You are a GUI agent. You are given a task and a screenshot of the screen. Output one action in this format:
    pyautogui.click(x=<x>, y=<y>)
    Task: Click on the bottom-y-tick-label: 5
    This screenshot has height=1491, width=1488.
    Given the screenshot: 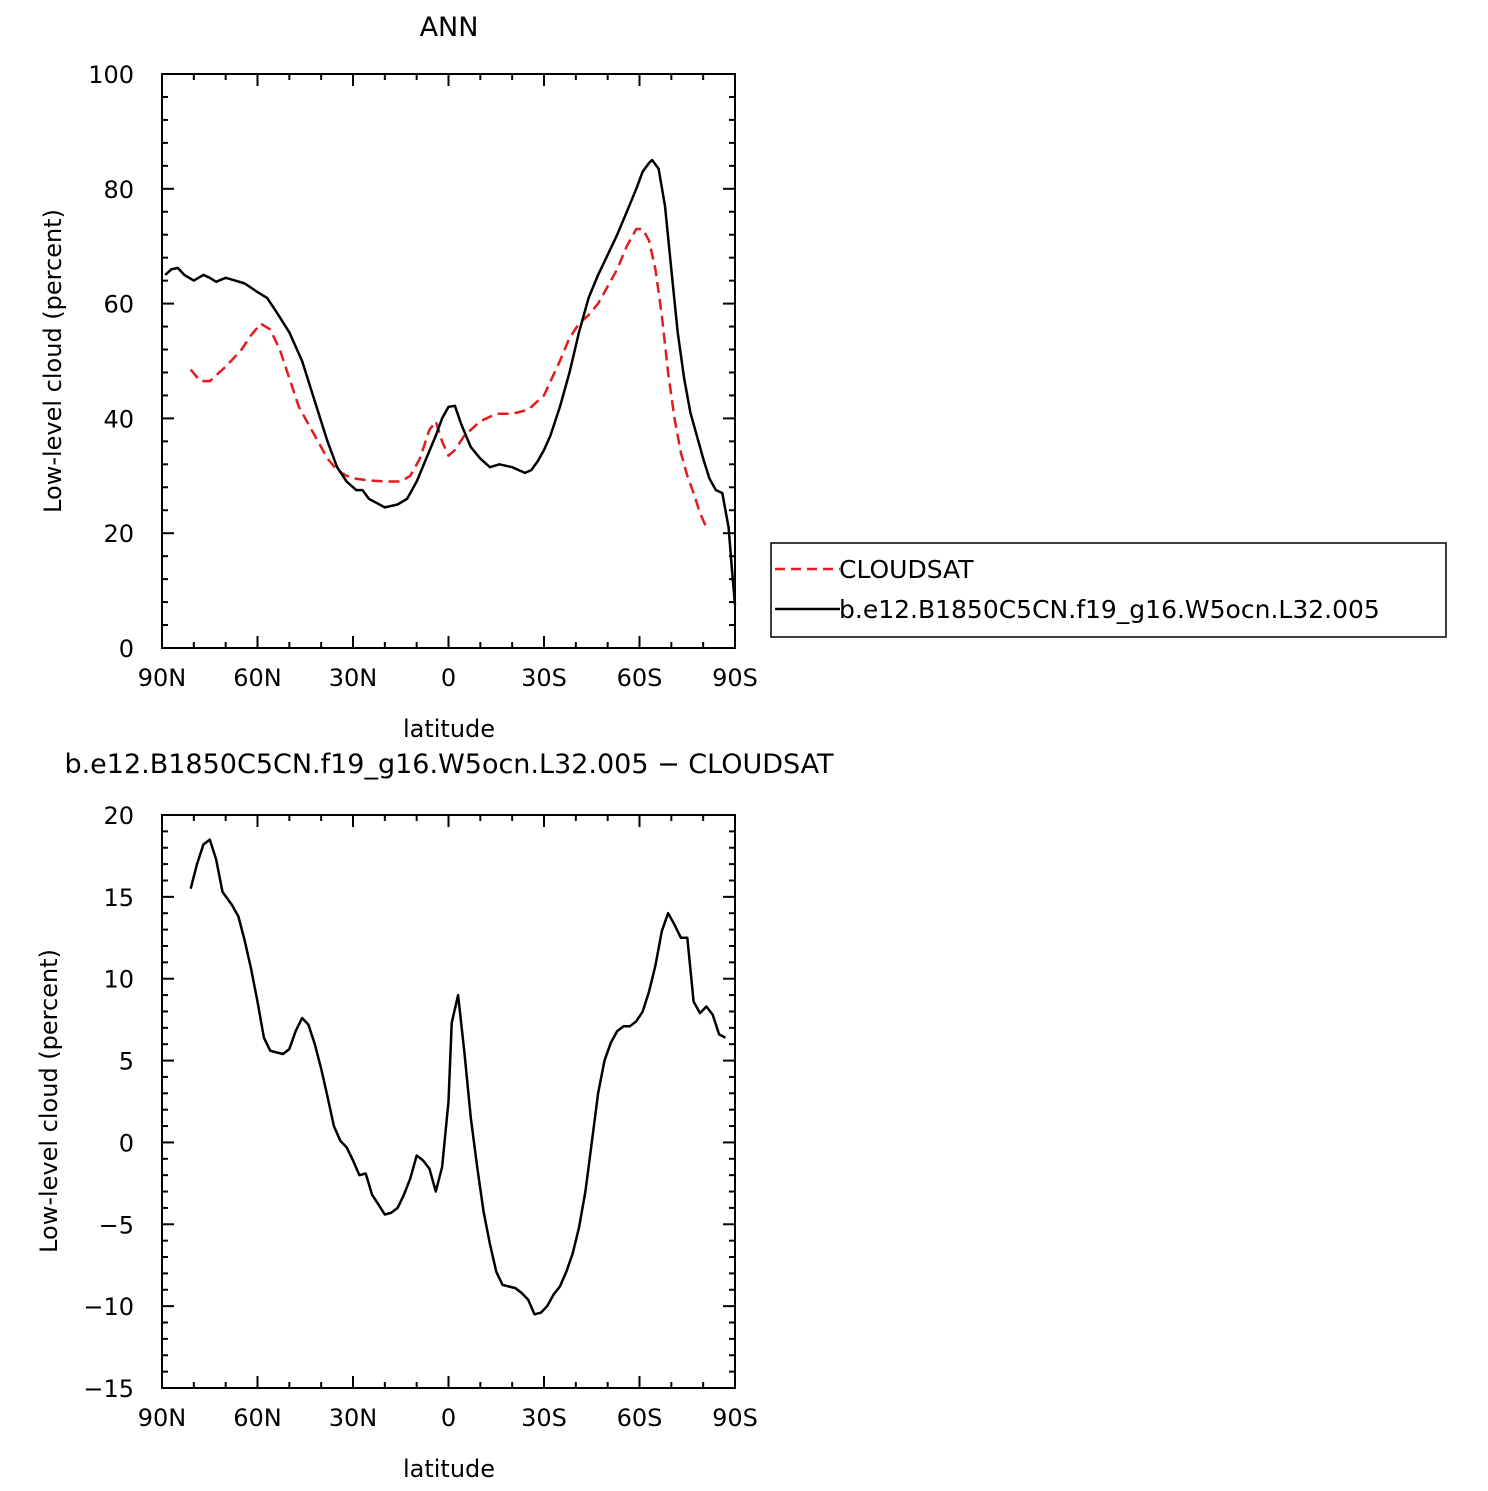 What is the action you would take?
    pyautogui.click(x=126, y=1062)
    